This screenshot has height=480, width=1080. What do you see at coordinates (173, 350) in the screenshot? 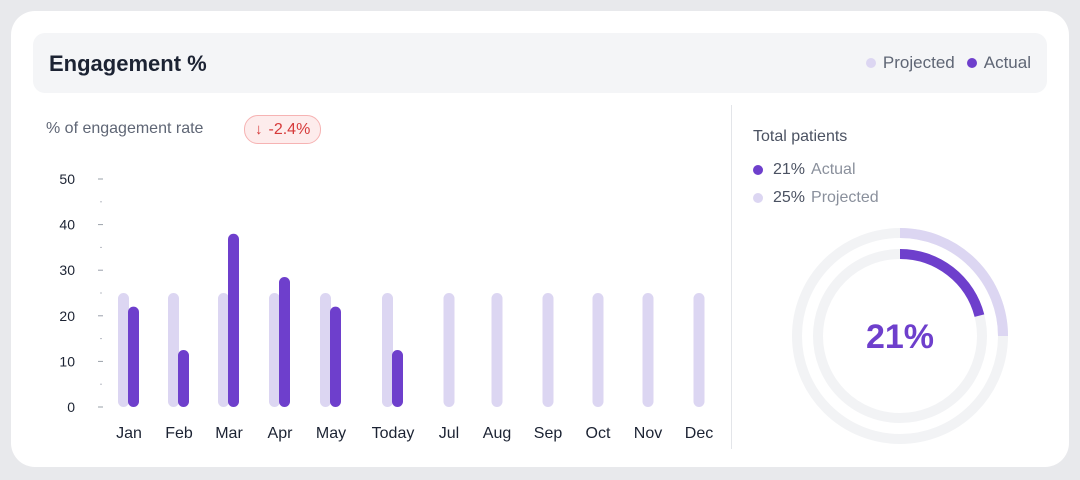
I see `bar-projected-feb` at bounding box center [173, 350].